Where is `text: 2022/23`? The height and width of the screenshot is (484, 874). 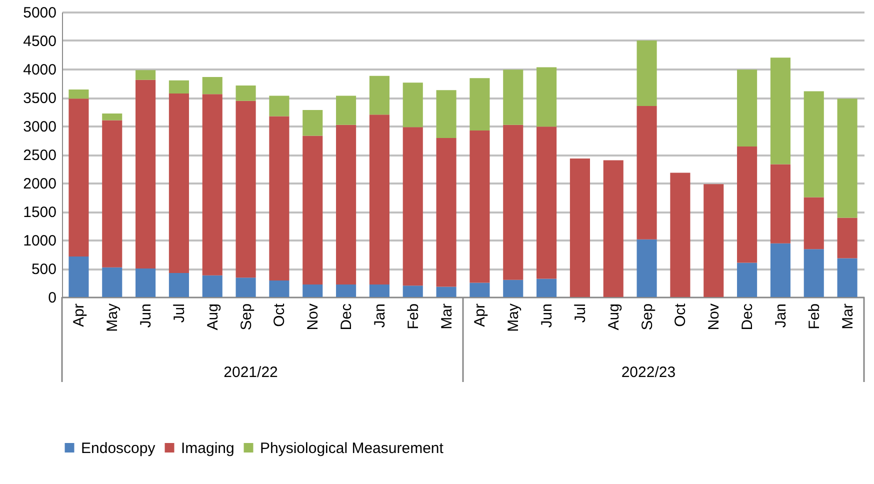 text: 2022/23 is located at coordinates (648, 372).